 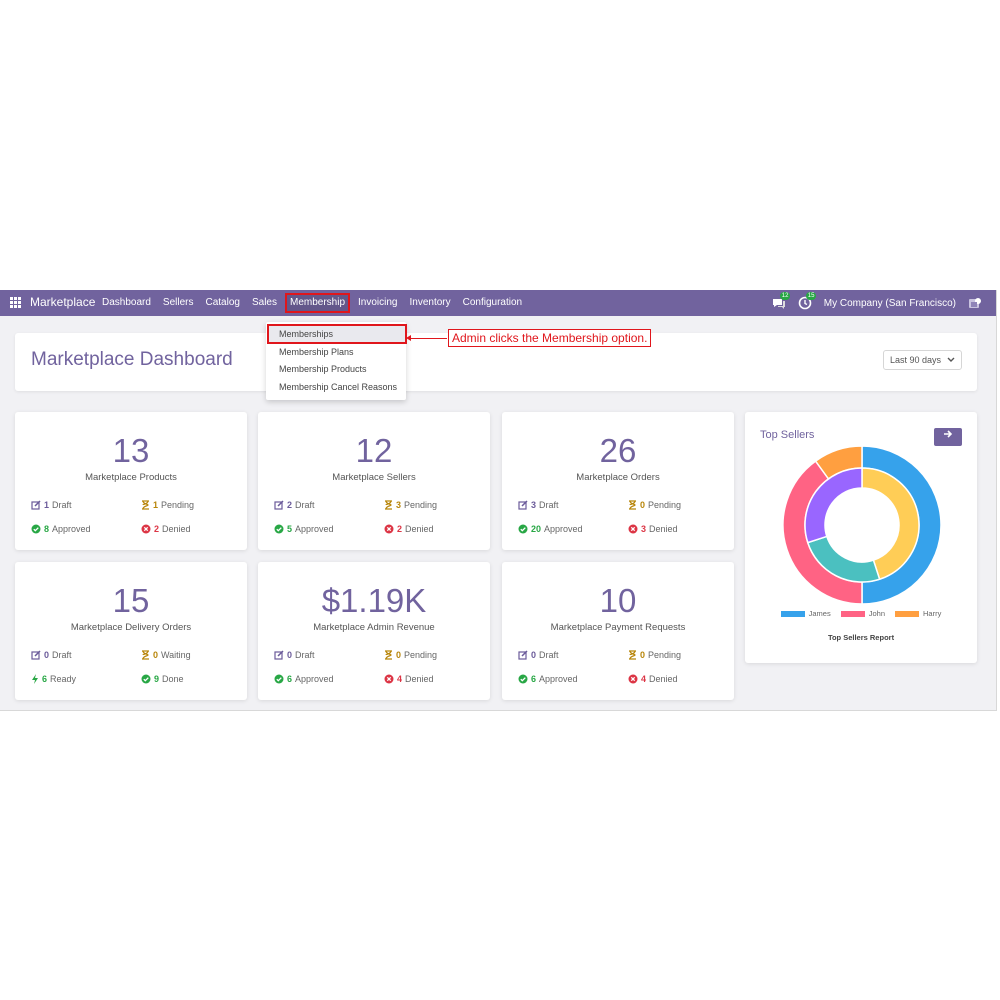 What do you see at coordinates (167, 505) in the screenshot?
I see `stat-sub-pending: 1 Pending` at bounding box center [167, 505].